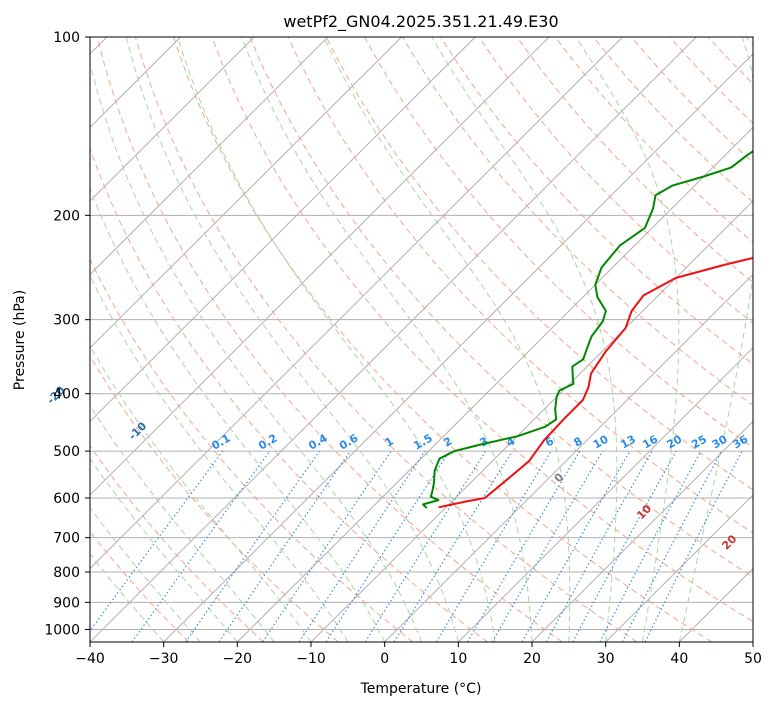 The image size is (775, 708). I want to click on mixing-ratio-label: 36, so click(741, 441).